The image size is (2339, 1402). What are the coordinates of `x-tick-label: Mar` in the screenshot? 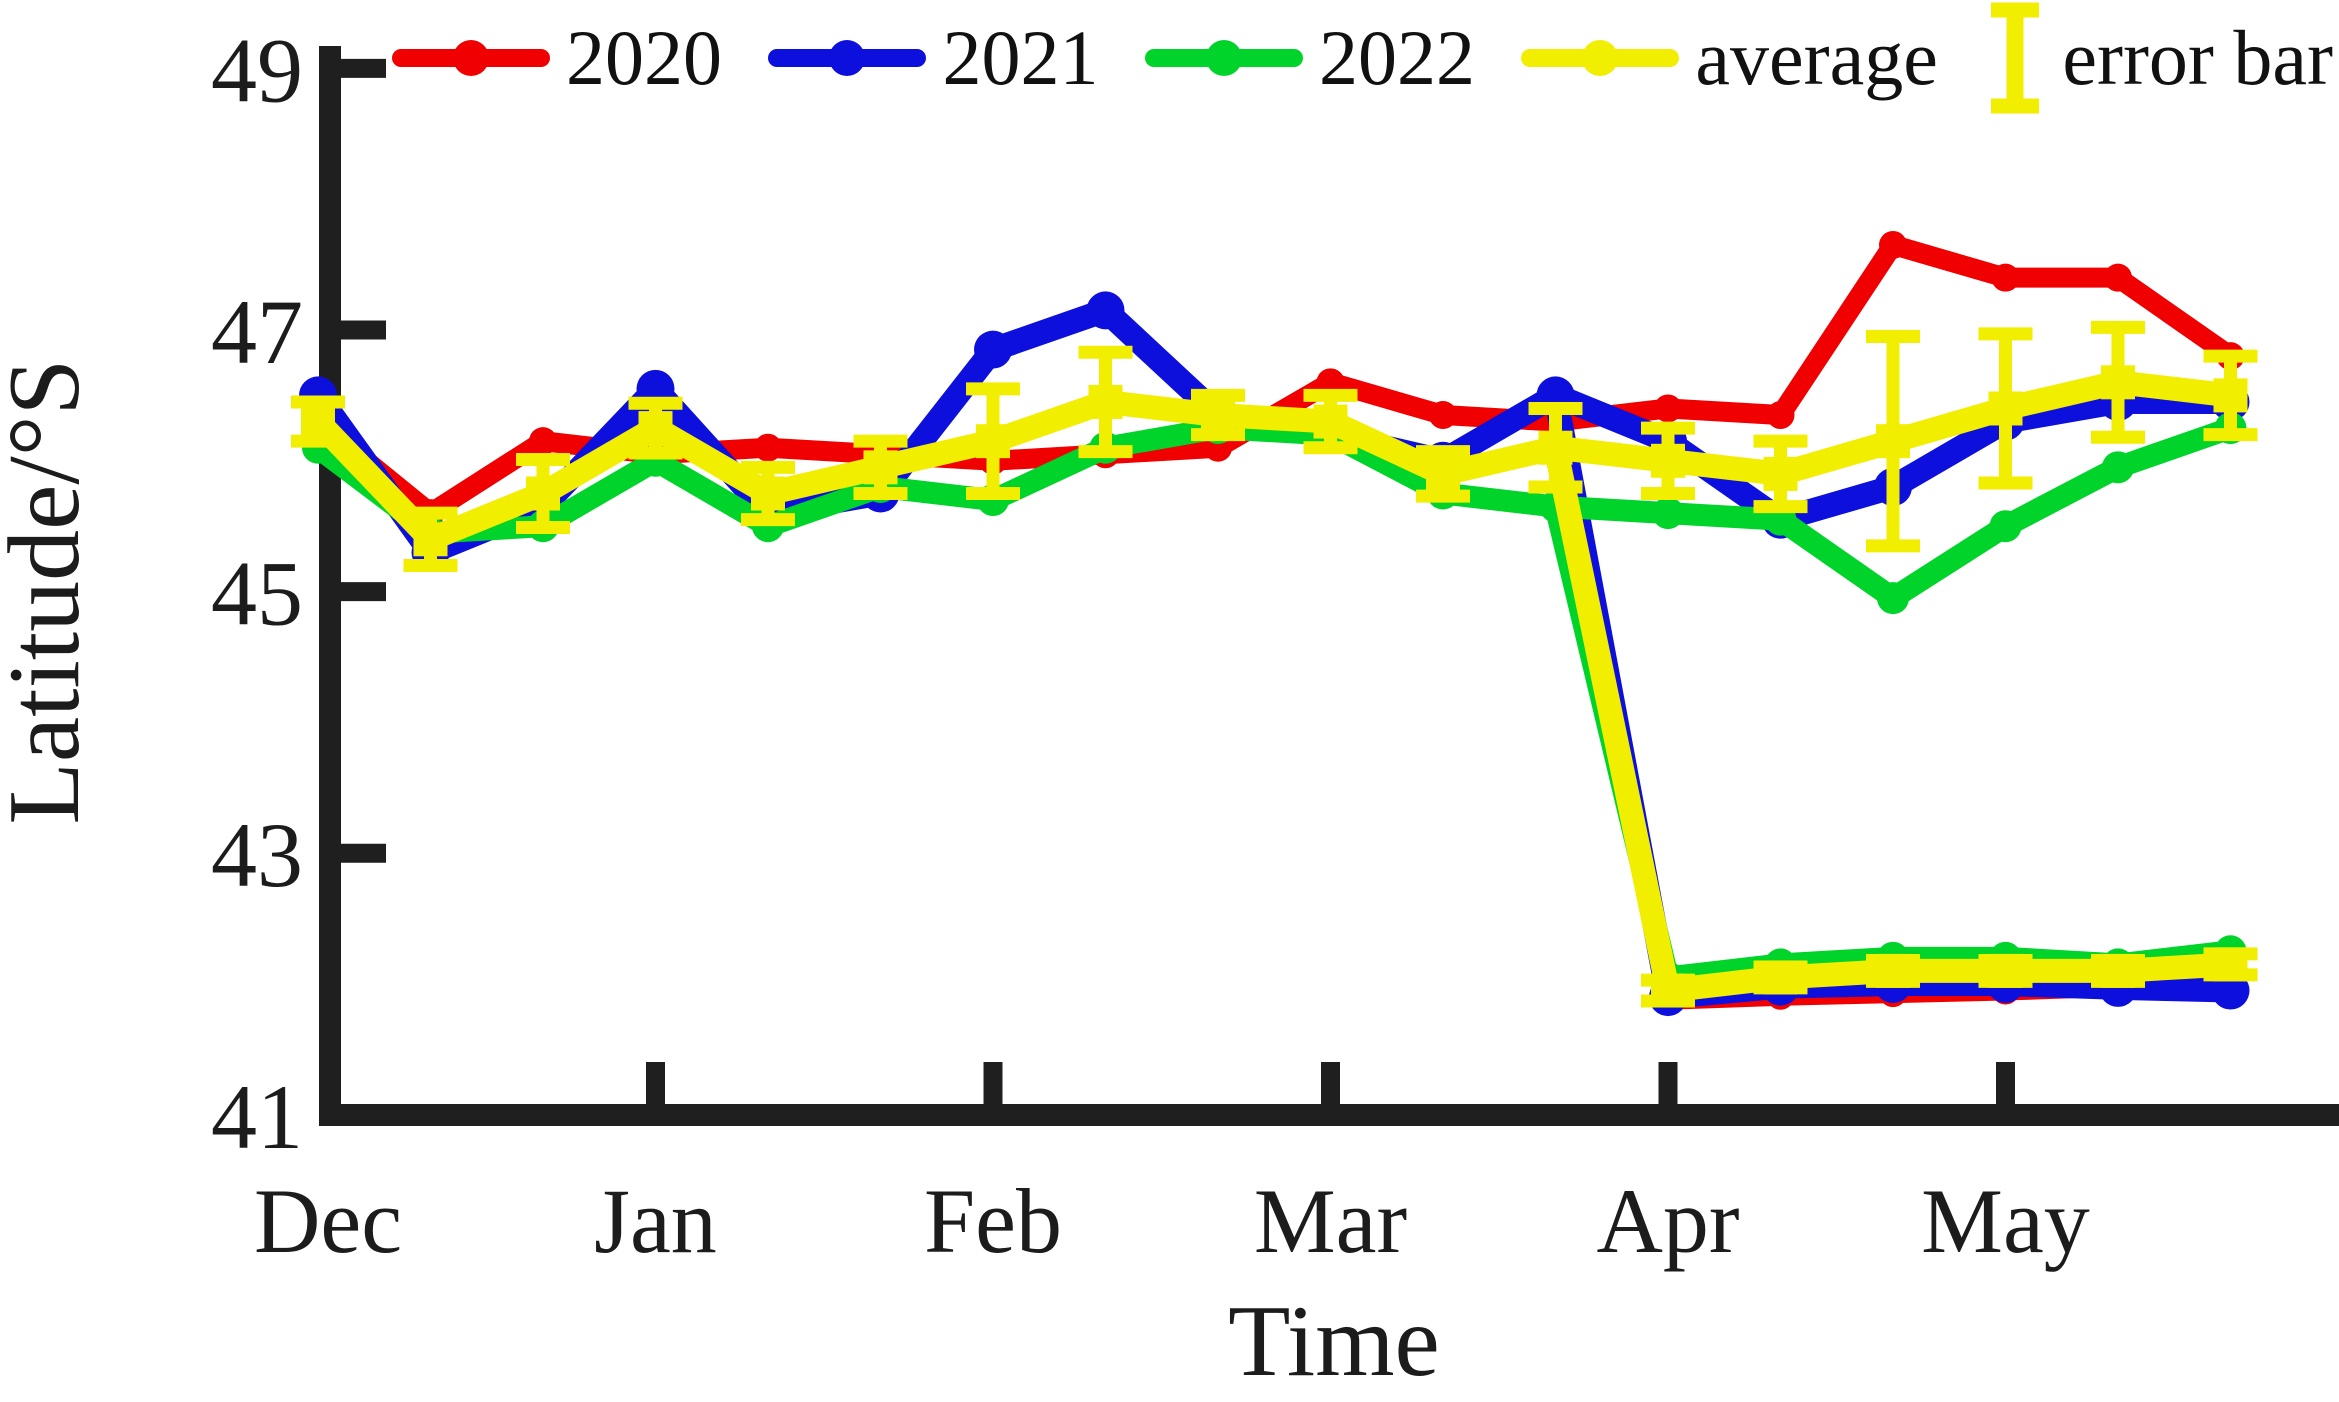 It's located at (1330, 1221).